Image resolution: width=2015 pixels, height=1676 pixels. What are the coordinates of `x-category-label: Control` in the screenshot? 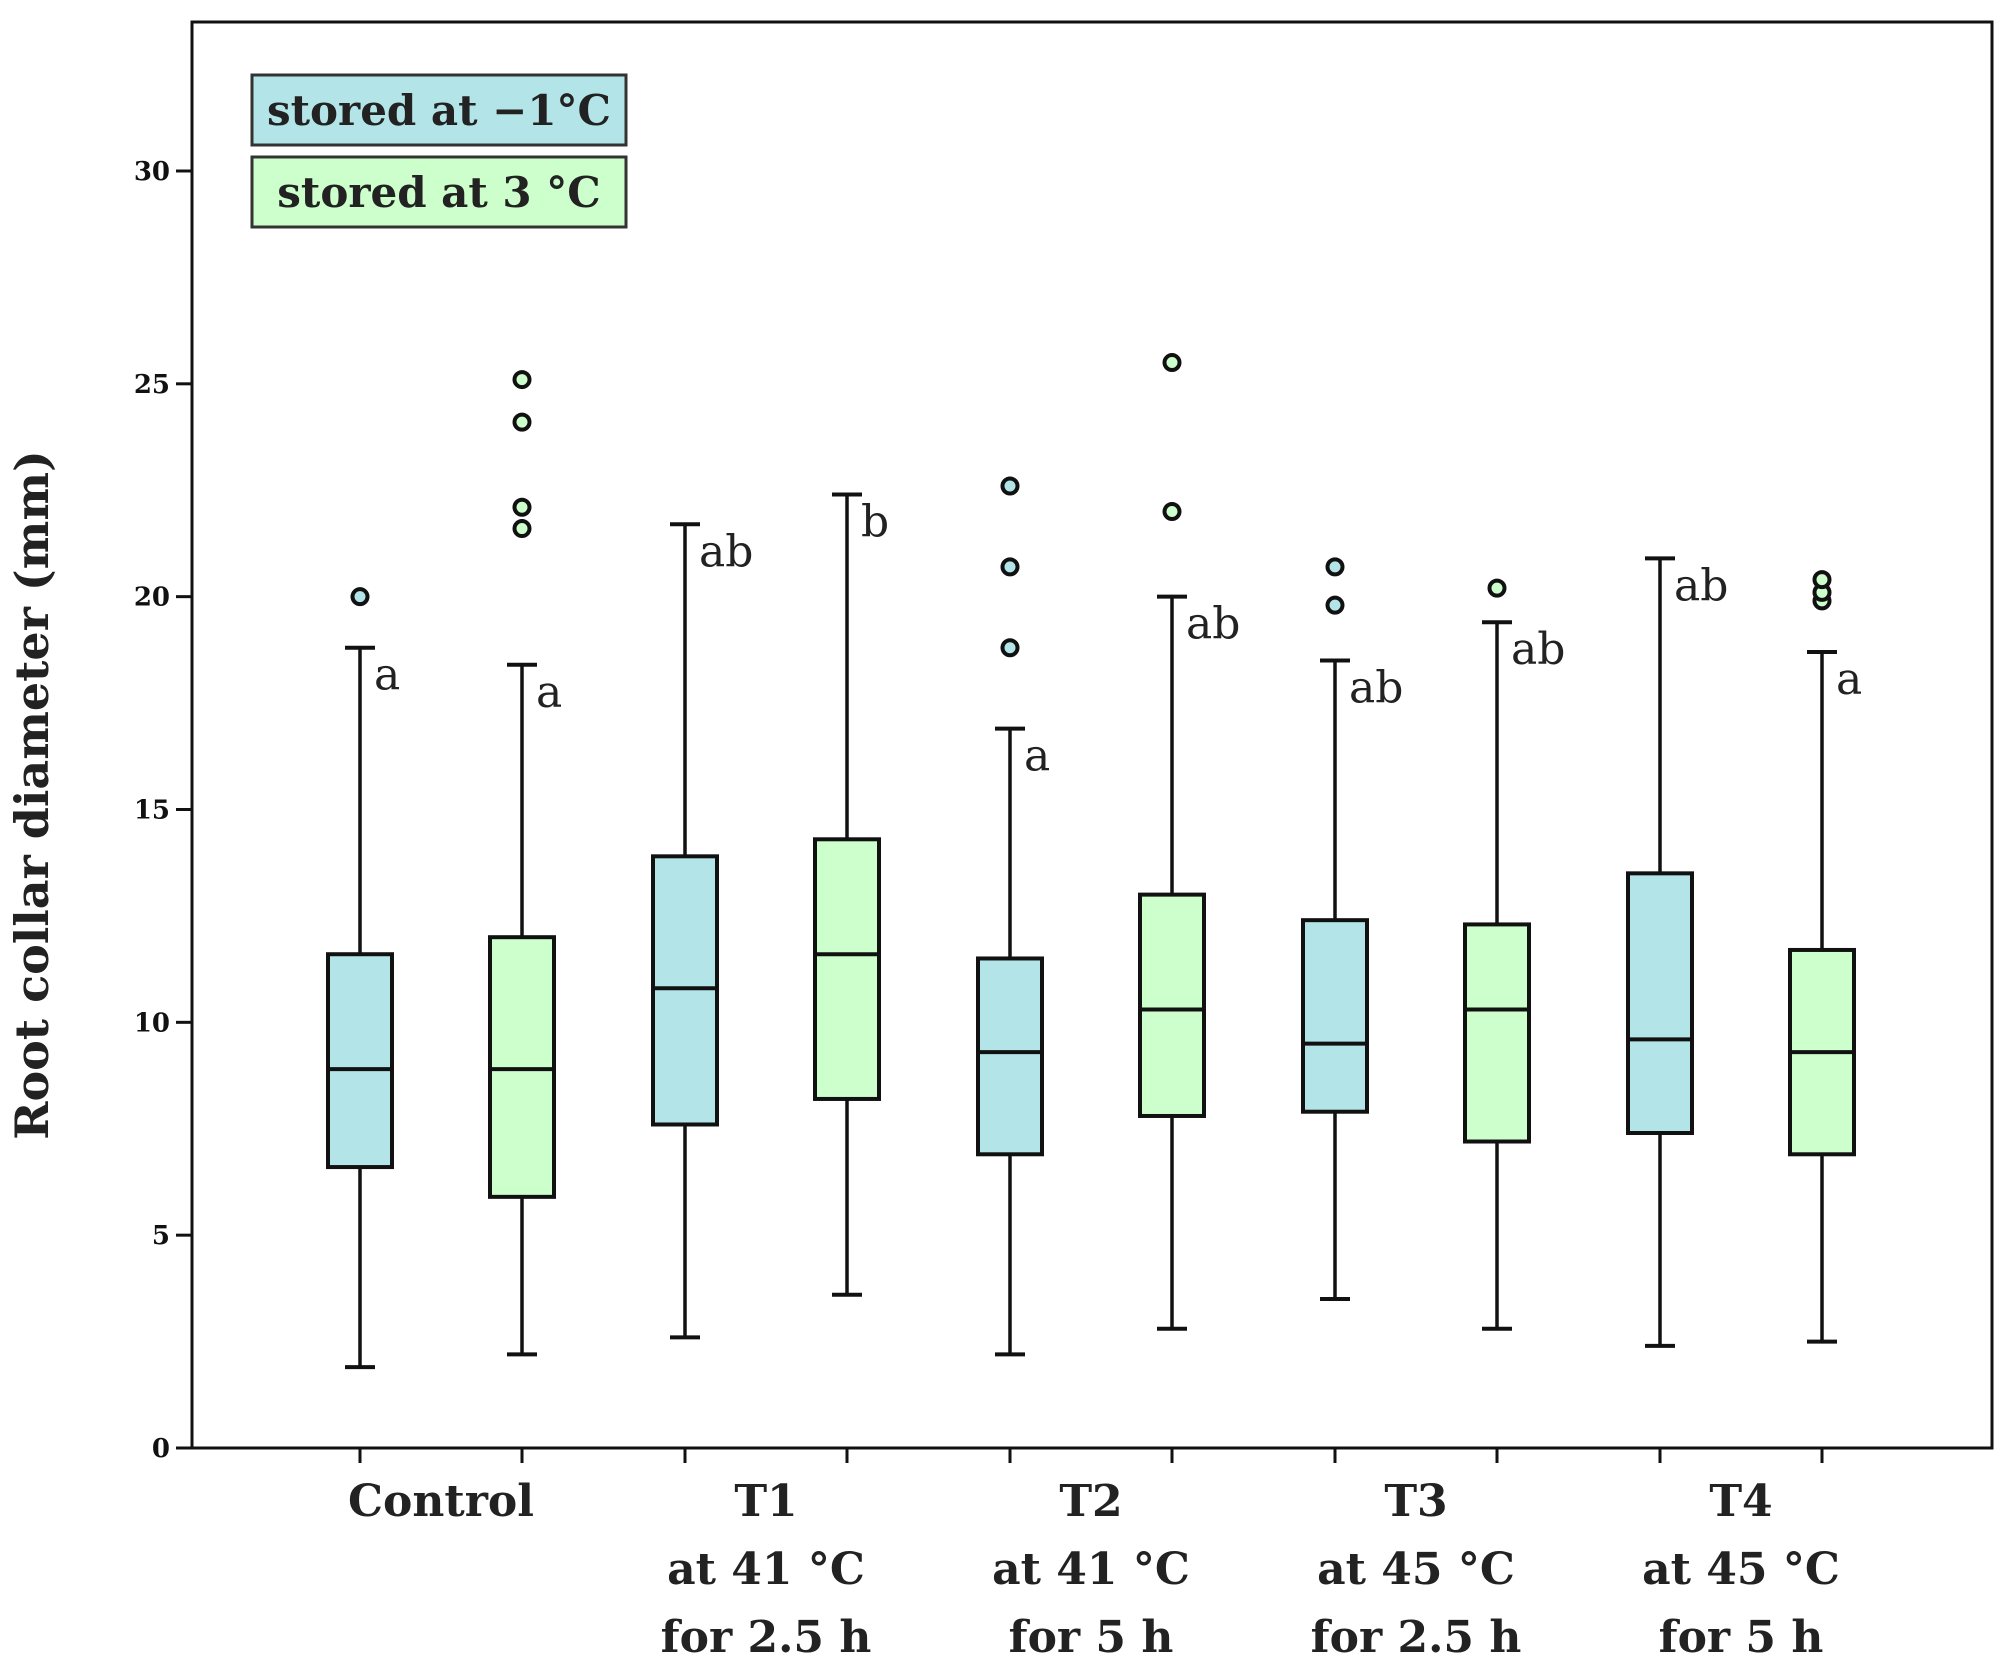 It's located at (441, 1501).